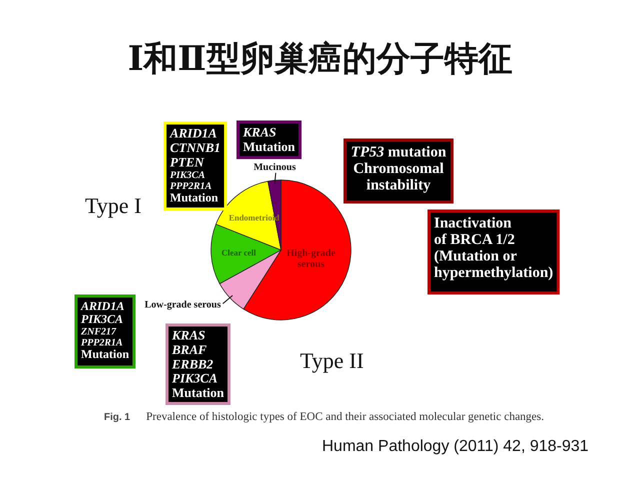 Image resolution: width=640 pixels, height=480 pixels. What do you see at coordinates (113, 205) in the screenshot?
I see `annotation: Type I` at bounding box center [113, 205].